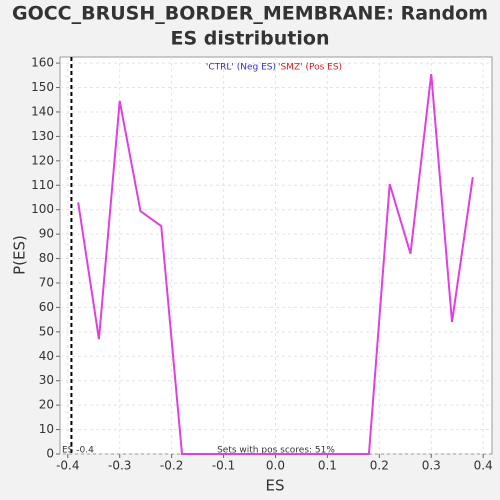 Image resolution: width=500 pixels, height=500 pixels. I want to click on y-tick-label: 100, so click(42, 209).